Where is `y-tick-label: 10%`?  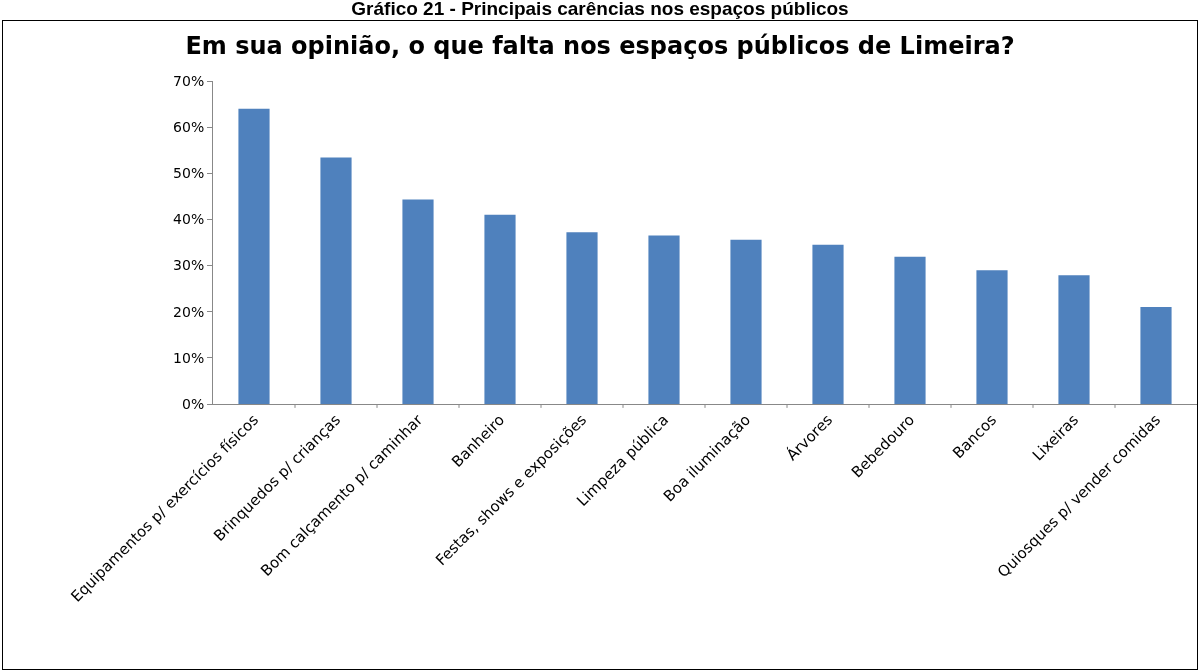
y-tick-label: 10% is located at coordinates (189, 357).